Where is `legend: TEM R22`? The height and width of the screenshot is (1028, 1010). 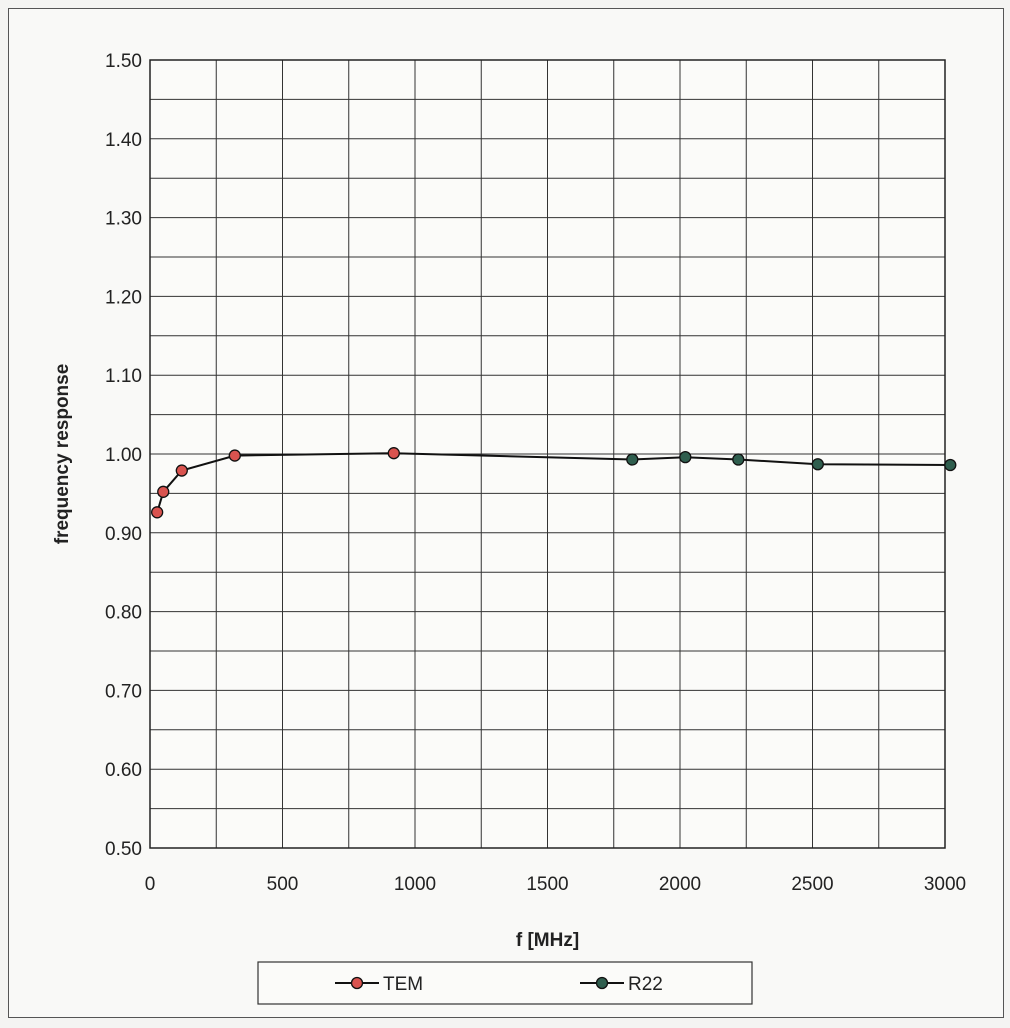 legend: TEM R22 is located at coordinates (505, 983).